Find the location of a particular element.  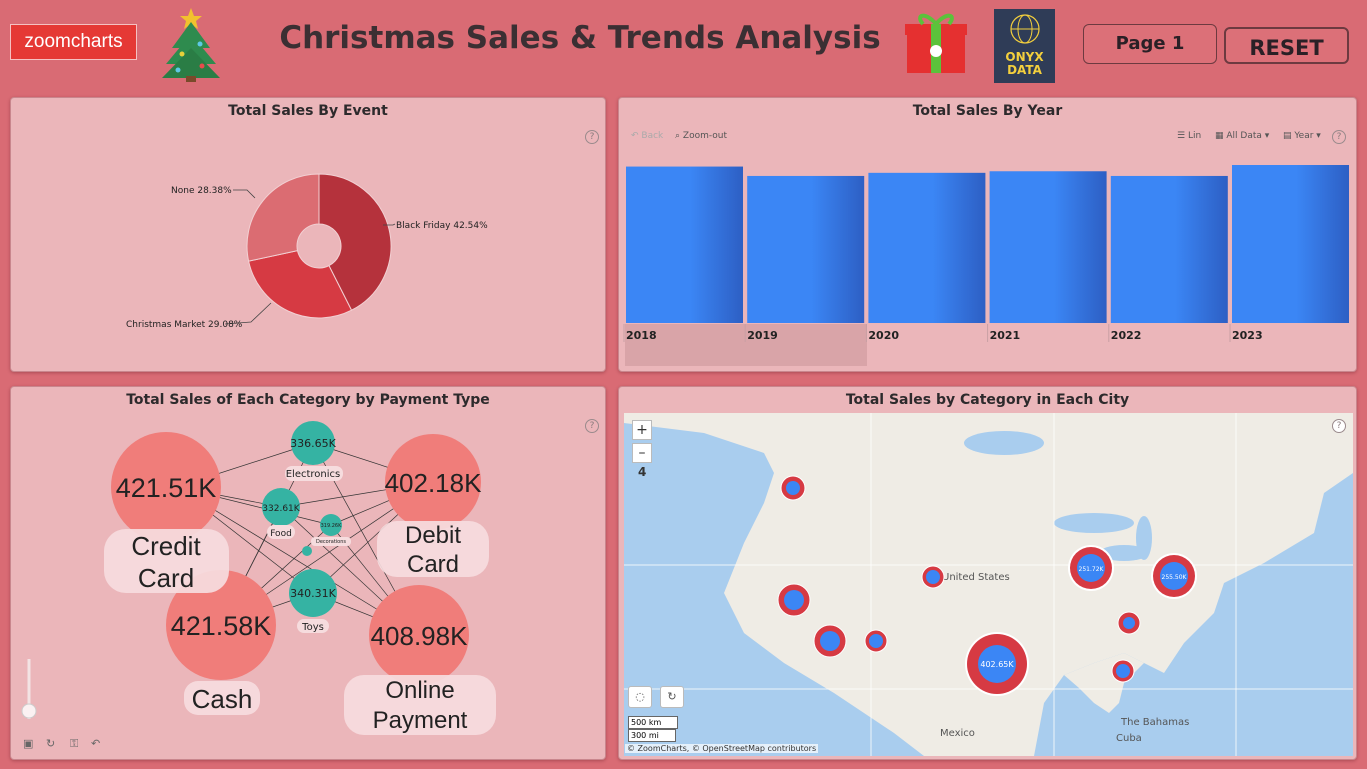

year-tick-label: 2020 is located at coordinates (883, 335).